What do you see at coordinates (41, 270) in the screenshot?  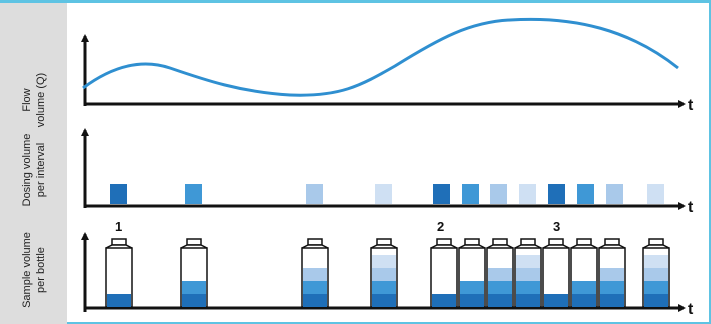 I see `sample-row-label-line2: per bottle` at bounding box center [41, 270].